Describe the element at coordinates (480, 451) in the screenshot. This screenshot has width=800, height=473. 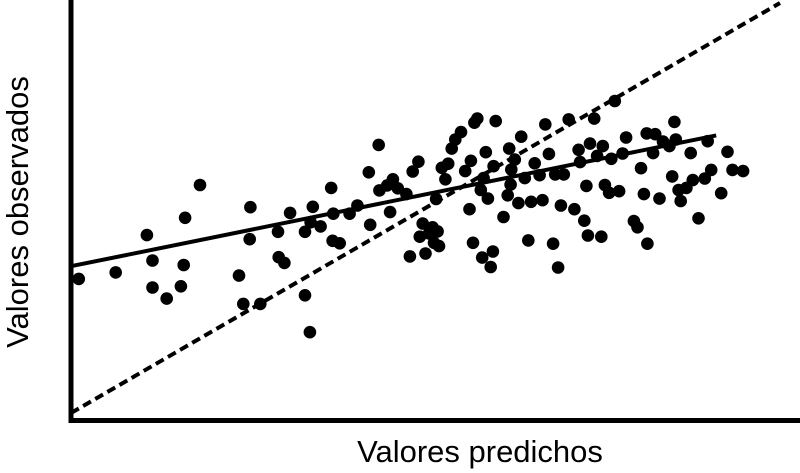
I see `x-axis-label: Valores predichos` at that location.